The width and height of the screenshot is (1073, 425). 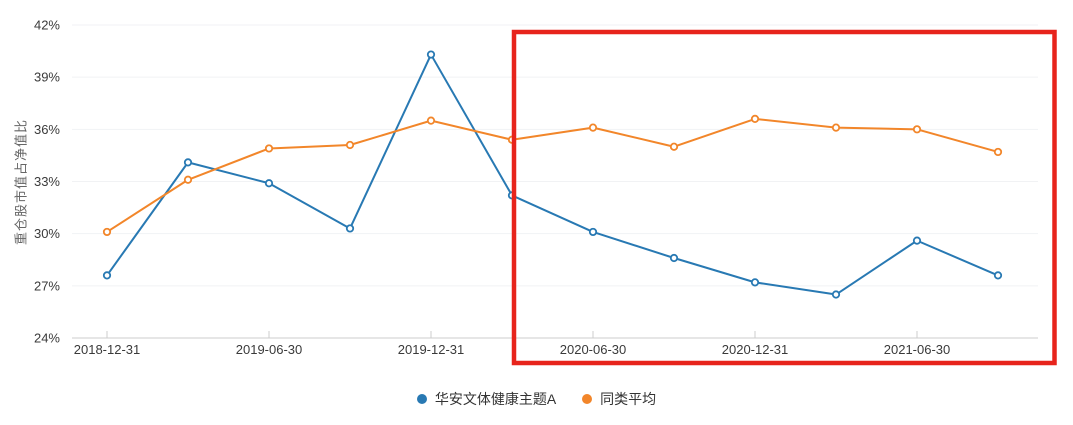 I want to click on legend: 华安文体健康主题A 同类平均, so click(x=536, y=399).